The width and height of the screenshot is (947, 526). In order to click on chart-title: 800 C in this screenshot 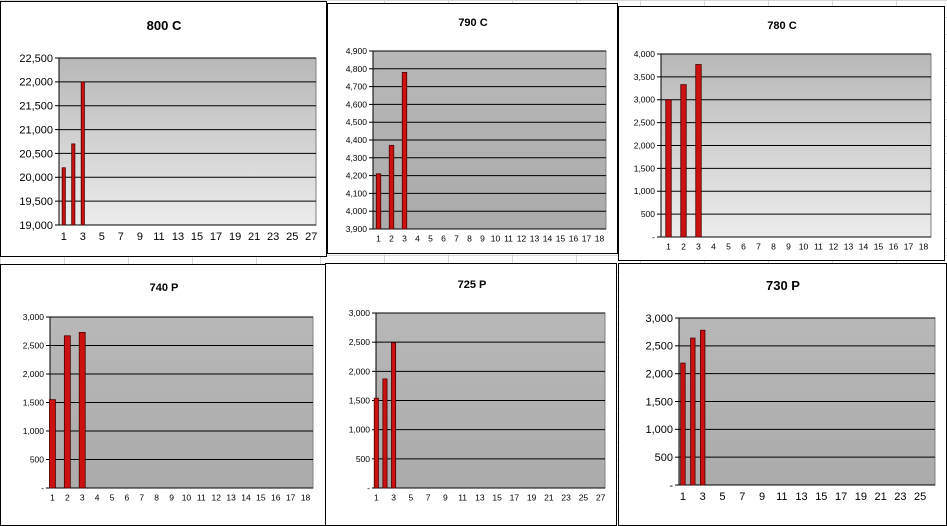, I will do `click(164, 25)`.